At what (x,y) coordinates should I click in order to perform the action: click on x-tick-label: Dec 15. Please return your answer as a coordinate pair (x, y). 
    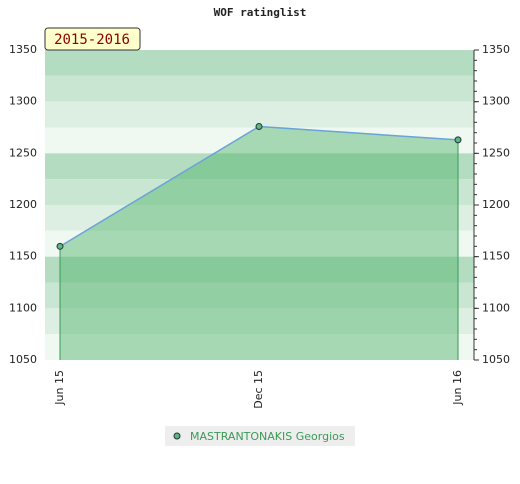
    Looking at the image, I should click on (258, 389).